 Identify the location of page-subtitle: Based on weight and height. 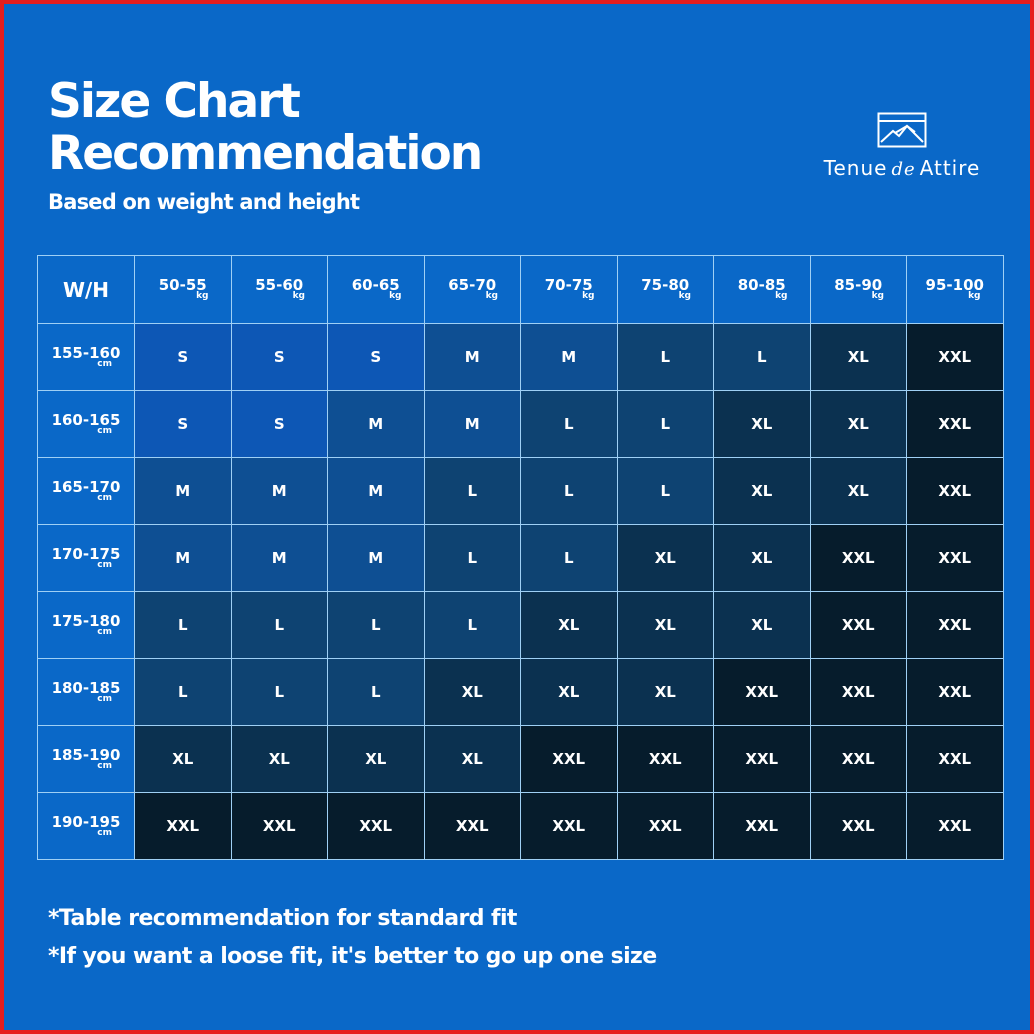
(204, 202).